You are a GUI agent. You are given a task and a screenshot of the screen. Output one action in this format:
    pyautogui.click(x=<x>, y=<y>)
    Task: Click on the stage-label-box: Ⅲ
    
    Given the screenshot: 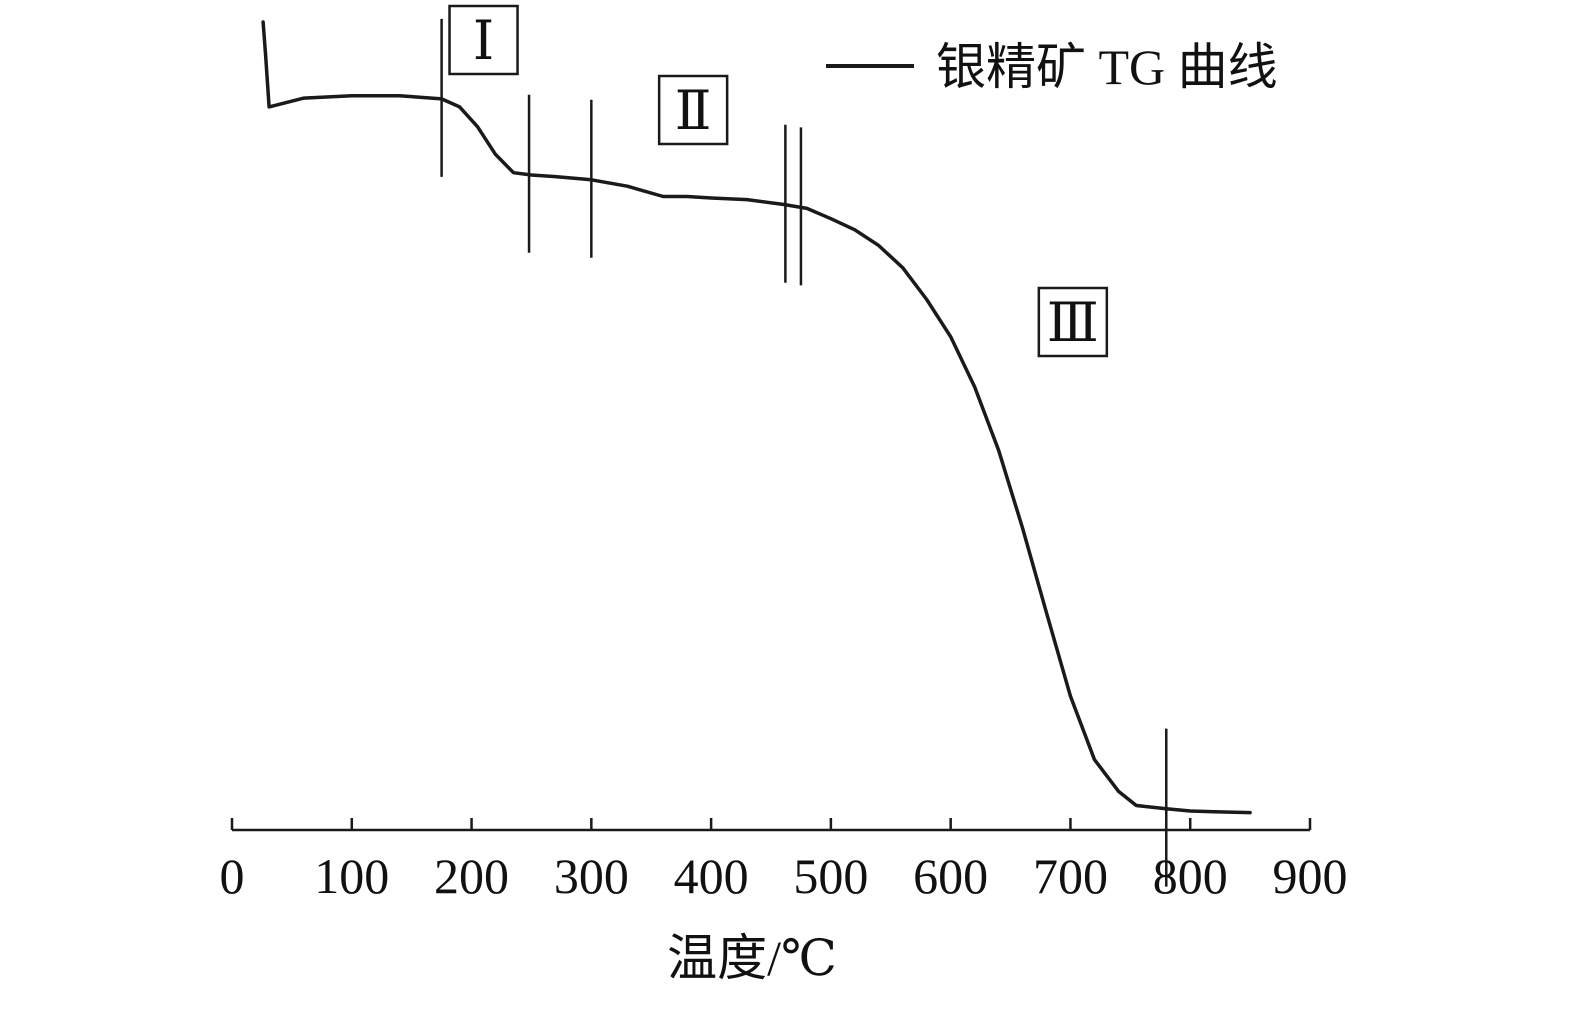 What is the action you would take?
    pyautogui.click(x=1073, y=322)
    